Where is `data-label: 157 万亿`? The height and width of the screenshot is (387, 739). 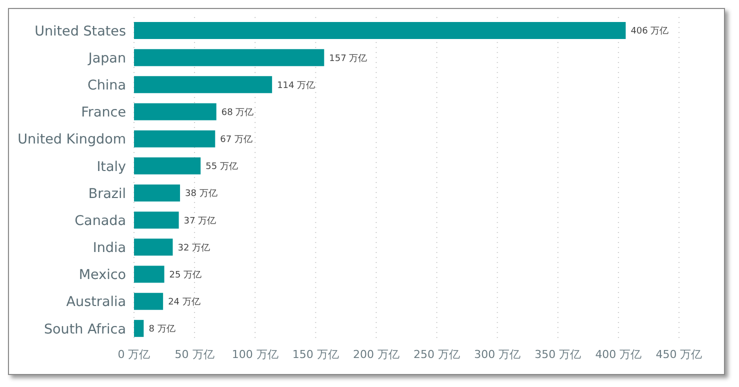
data-label: 157 万亿 is located at coordinates (348, 58).